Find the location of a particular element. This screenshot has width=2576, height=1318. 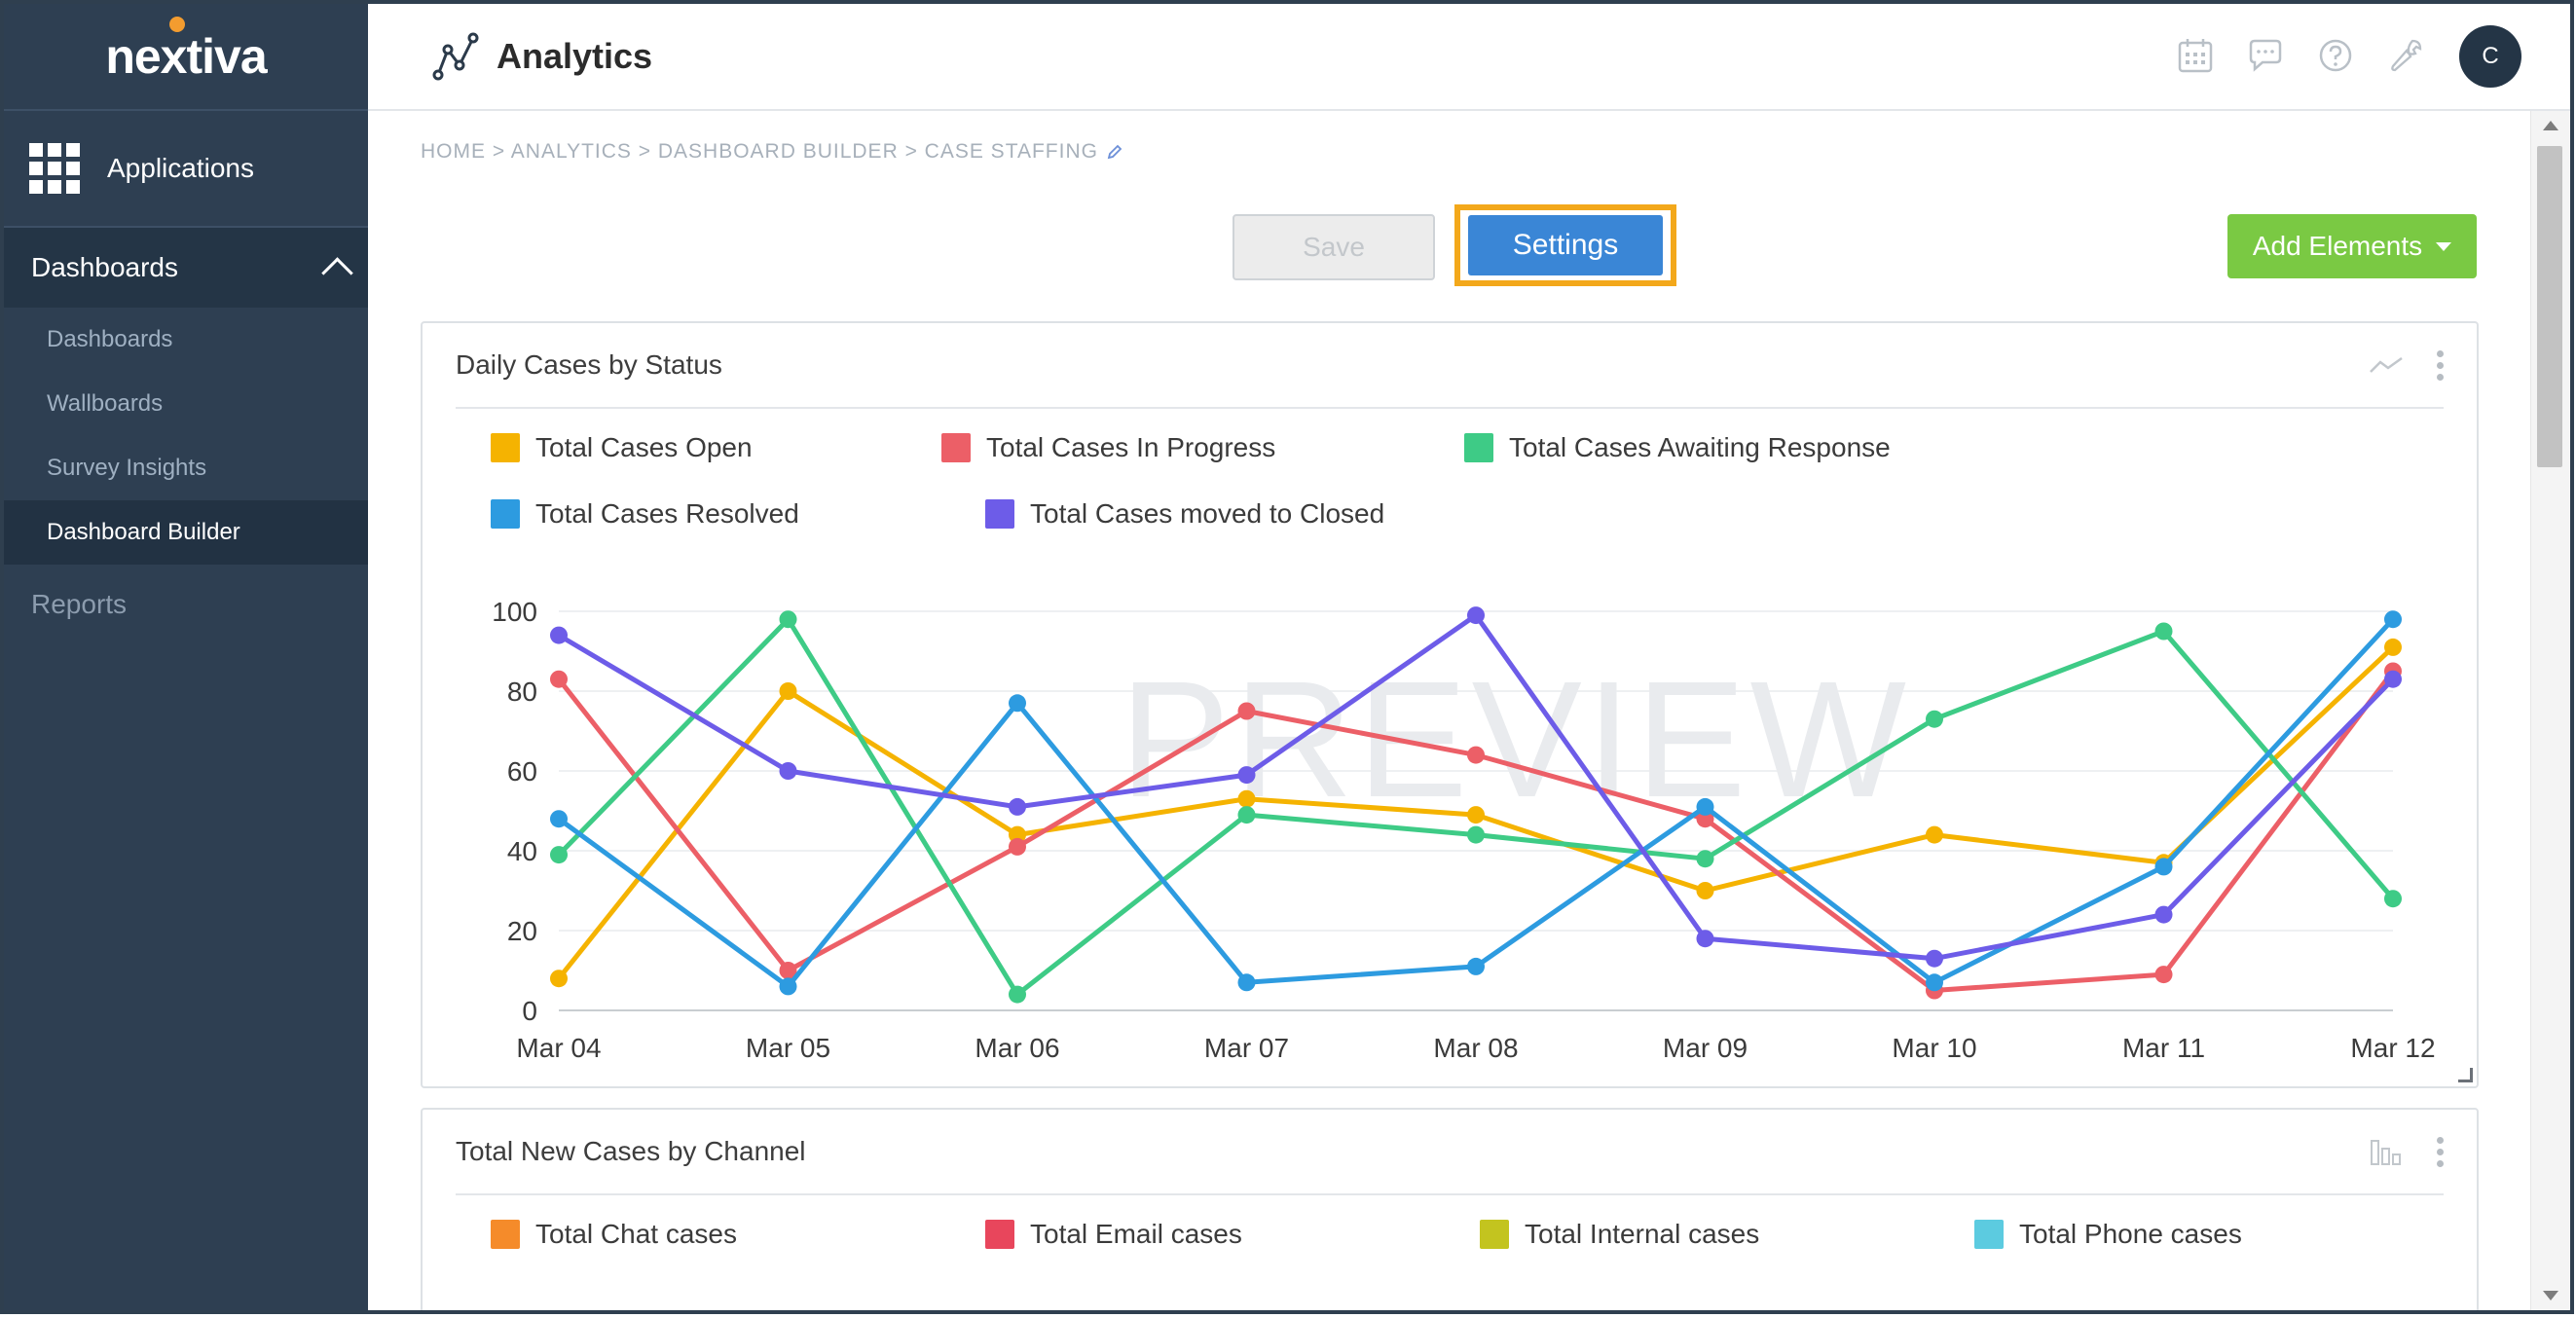

help-icon is located at coordinates (2335, 55).